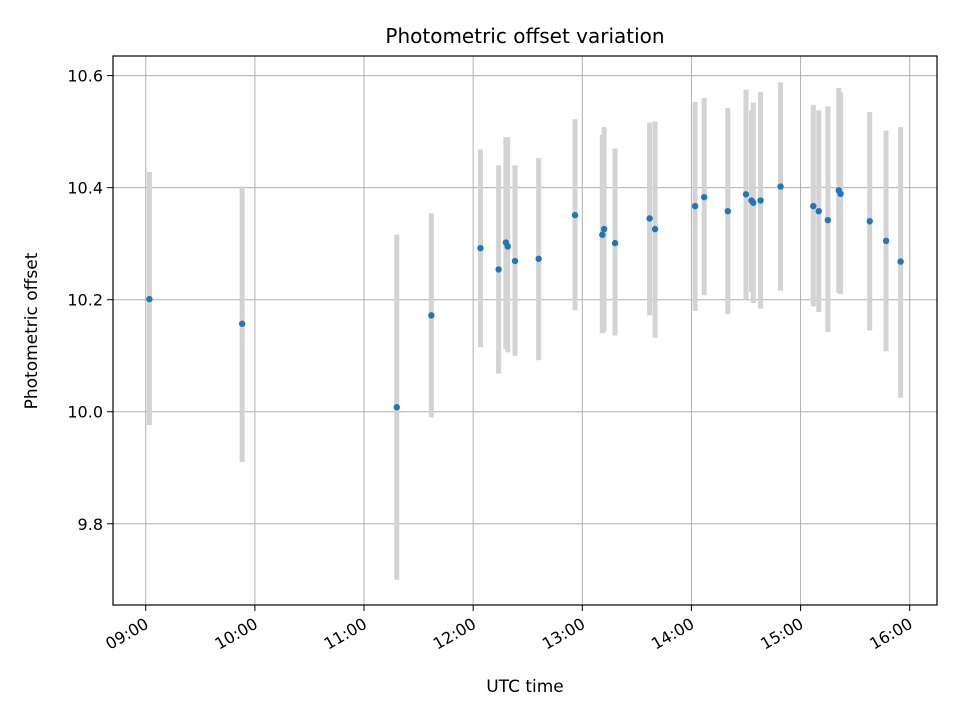 Image resolution: width=960 pixels, height=720 pixels. What do you see at coordinates (524, 36) in the screenshot?
I see `chart-title: Photometric offset variation` at bounding box center [524, 36].